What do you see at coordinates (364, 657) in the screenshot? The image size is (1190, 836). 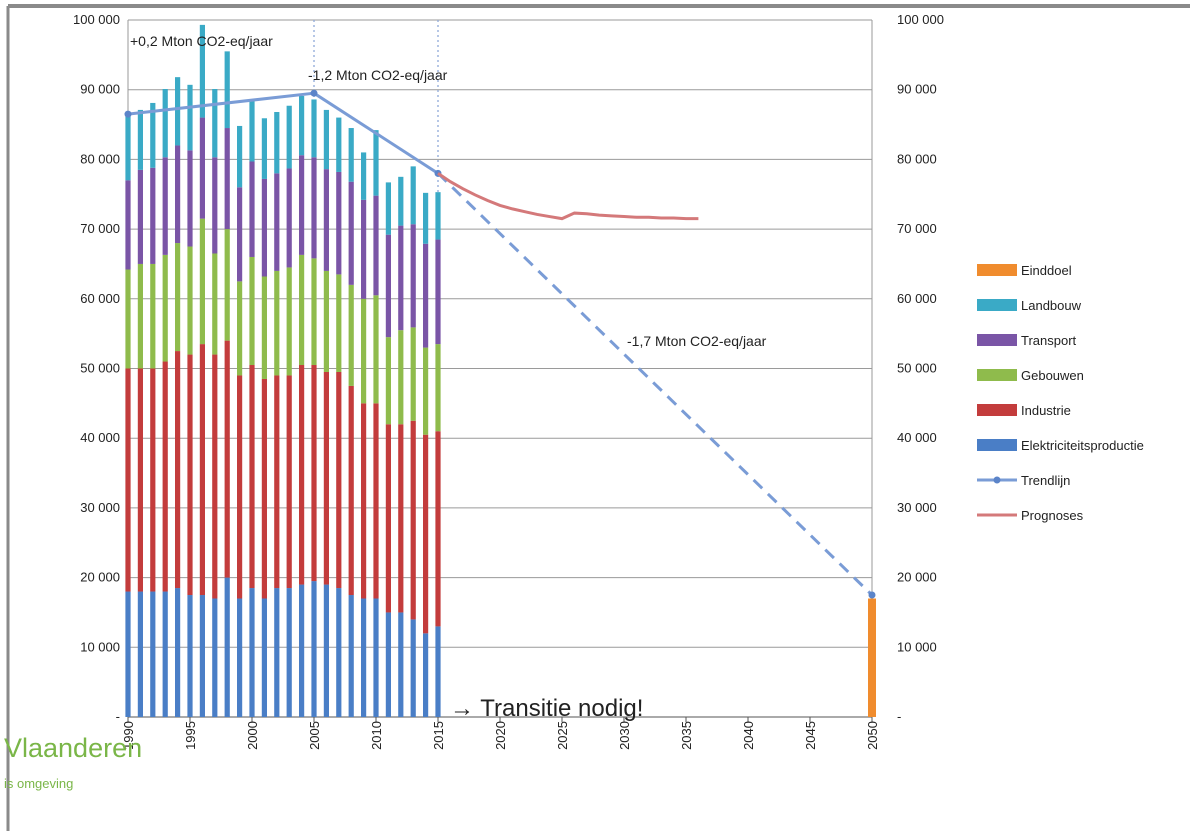 I see `bar-elektriciteitsproductie-2009` at bounding box center [364, 657].